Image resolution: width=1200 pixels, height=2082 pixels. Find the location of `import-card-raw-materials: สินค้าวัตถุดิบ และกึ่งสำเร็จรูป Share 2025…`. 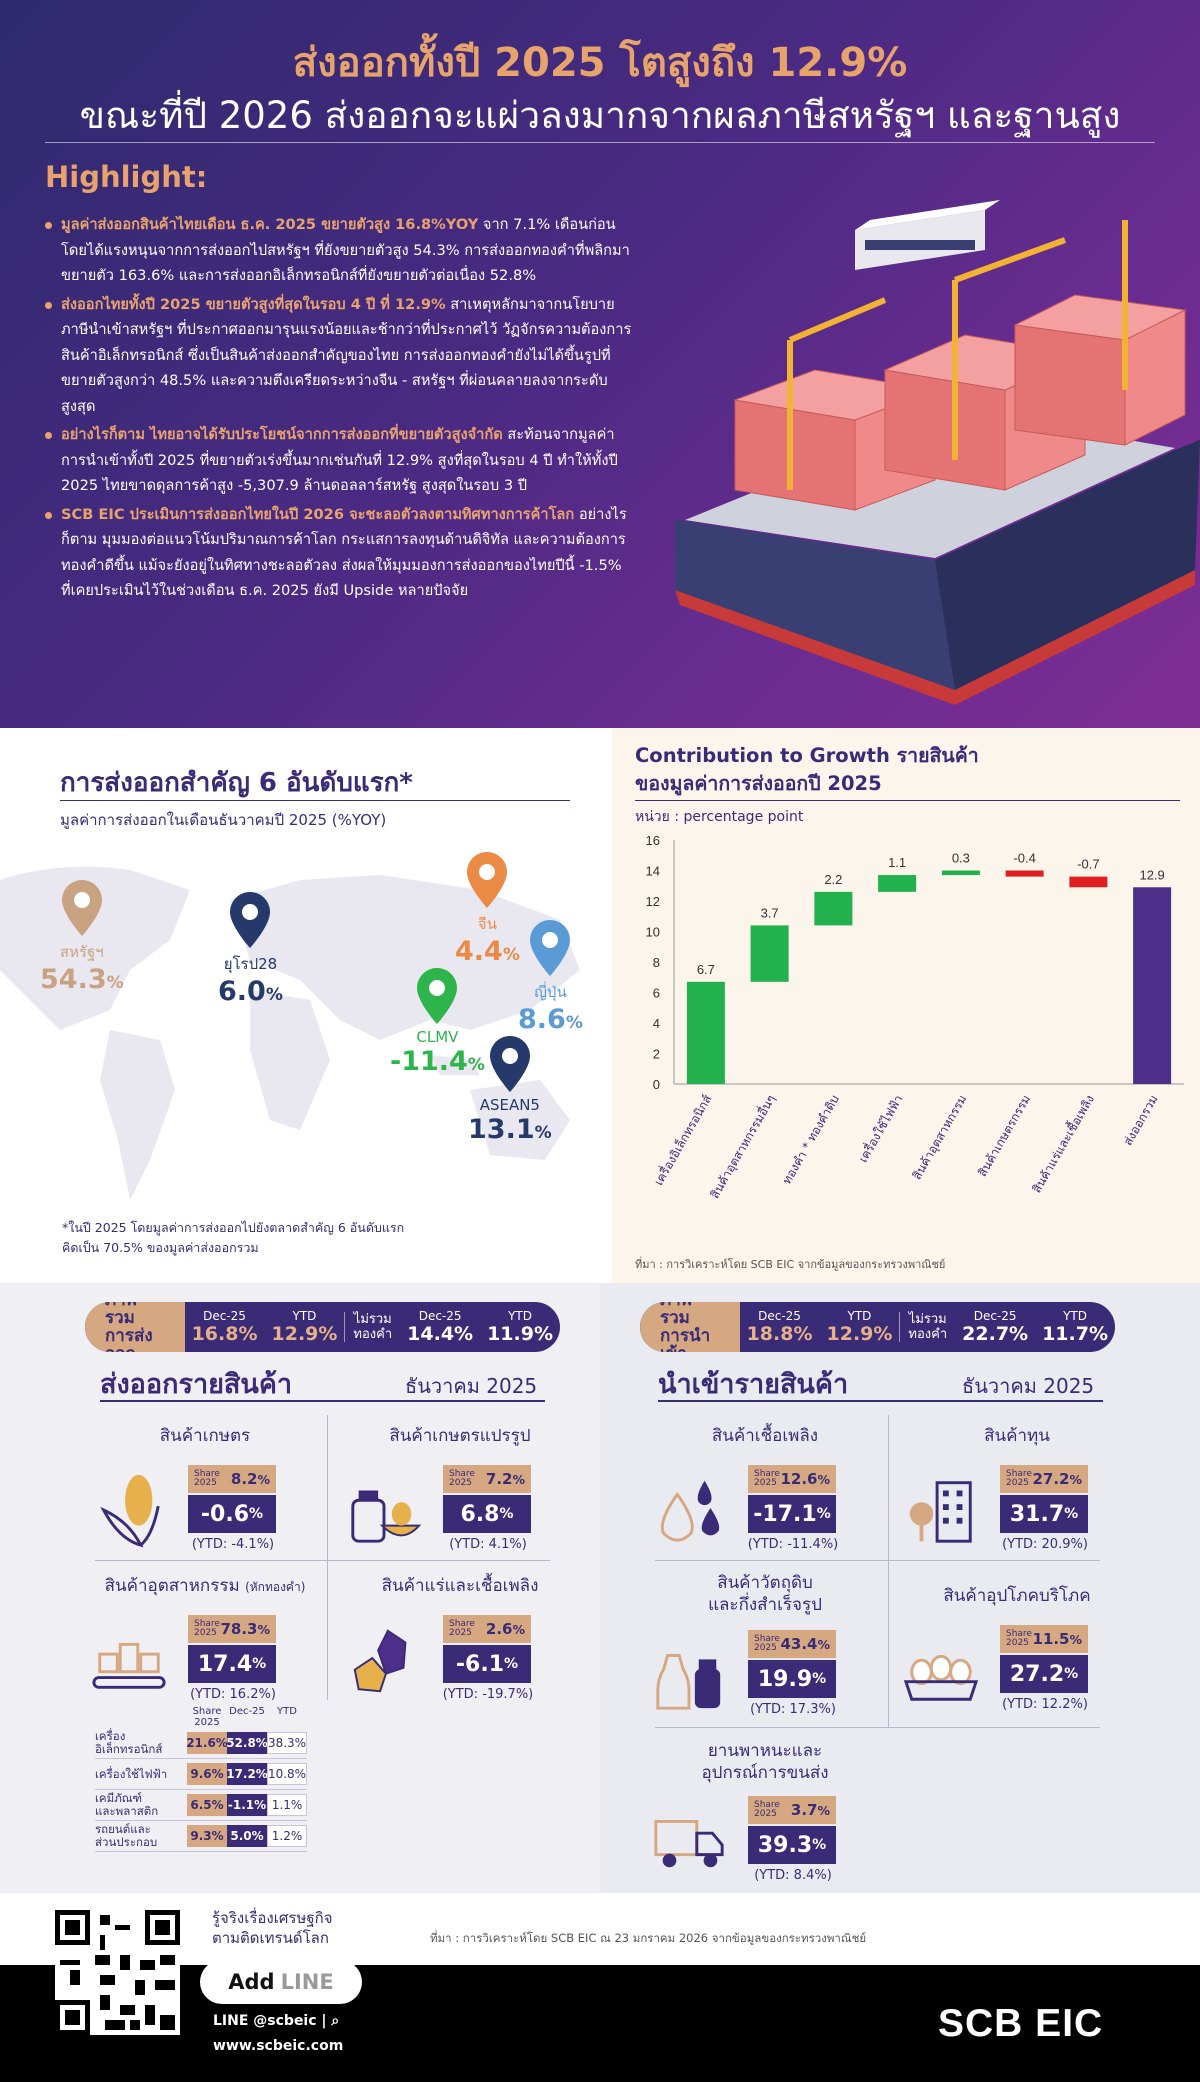

import-card-raw-materials: สินค้าวัตถุดิบ และกึ่งสำเร็จรูป Share 2025… is located at coordinates (765, 1652).